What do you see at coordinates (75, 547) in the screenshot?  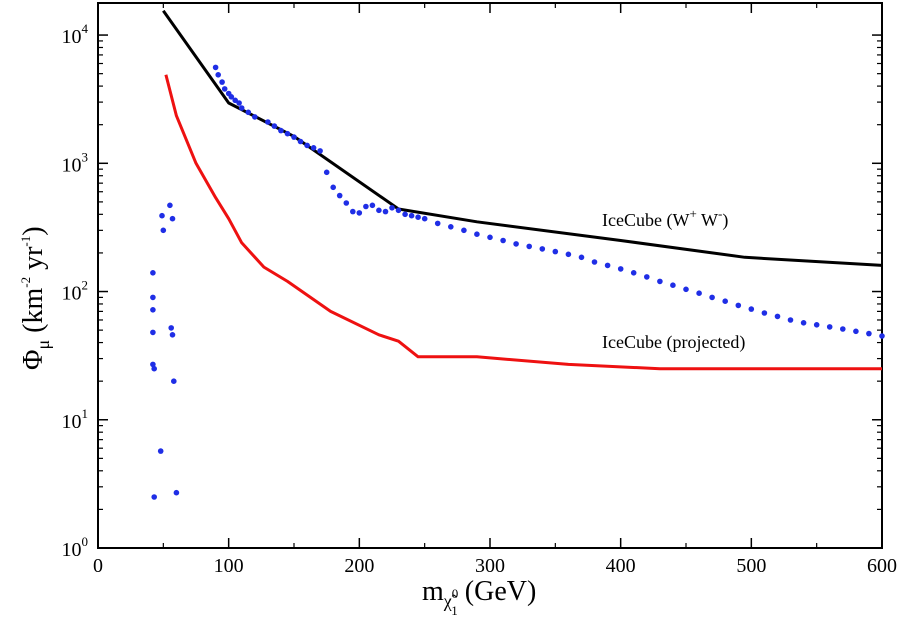 I see `y-tick-label: 10⁰` at bounding box center [75, 547].